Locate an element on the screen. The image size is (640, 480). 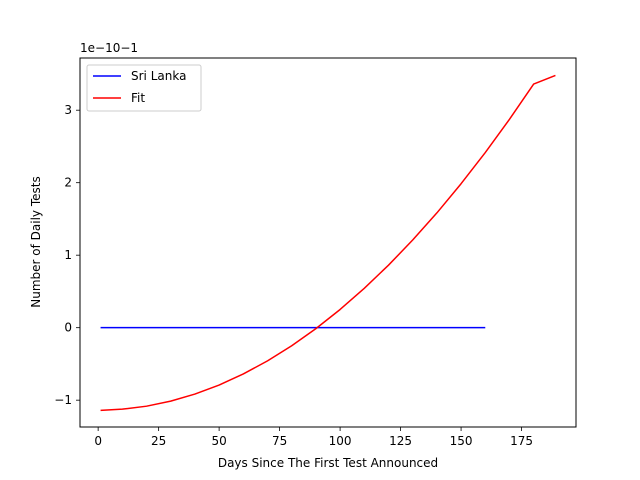
x-axis-label: Days Since The First Test Announced is located at coordinates (328, 463).